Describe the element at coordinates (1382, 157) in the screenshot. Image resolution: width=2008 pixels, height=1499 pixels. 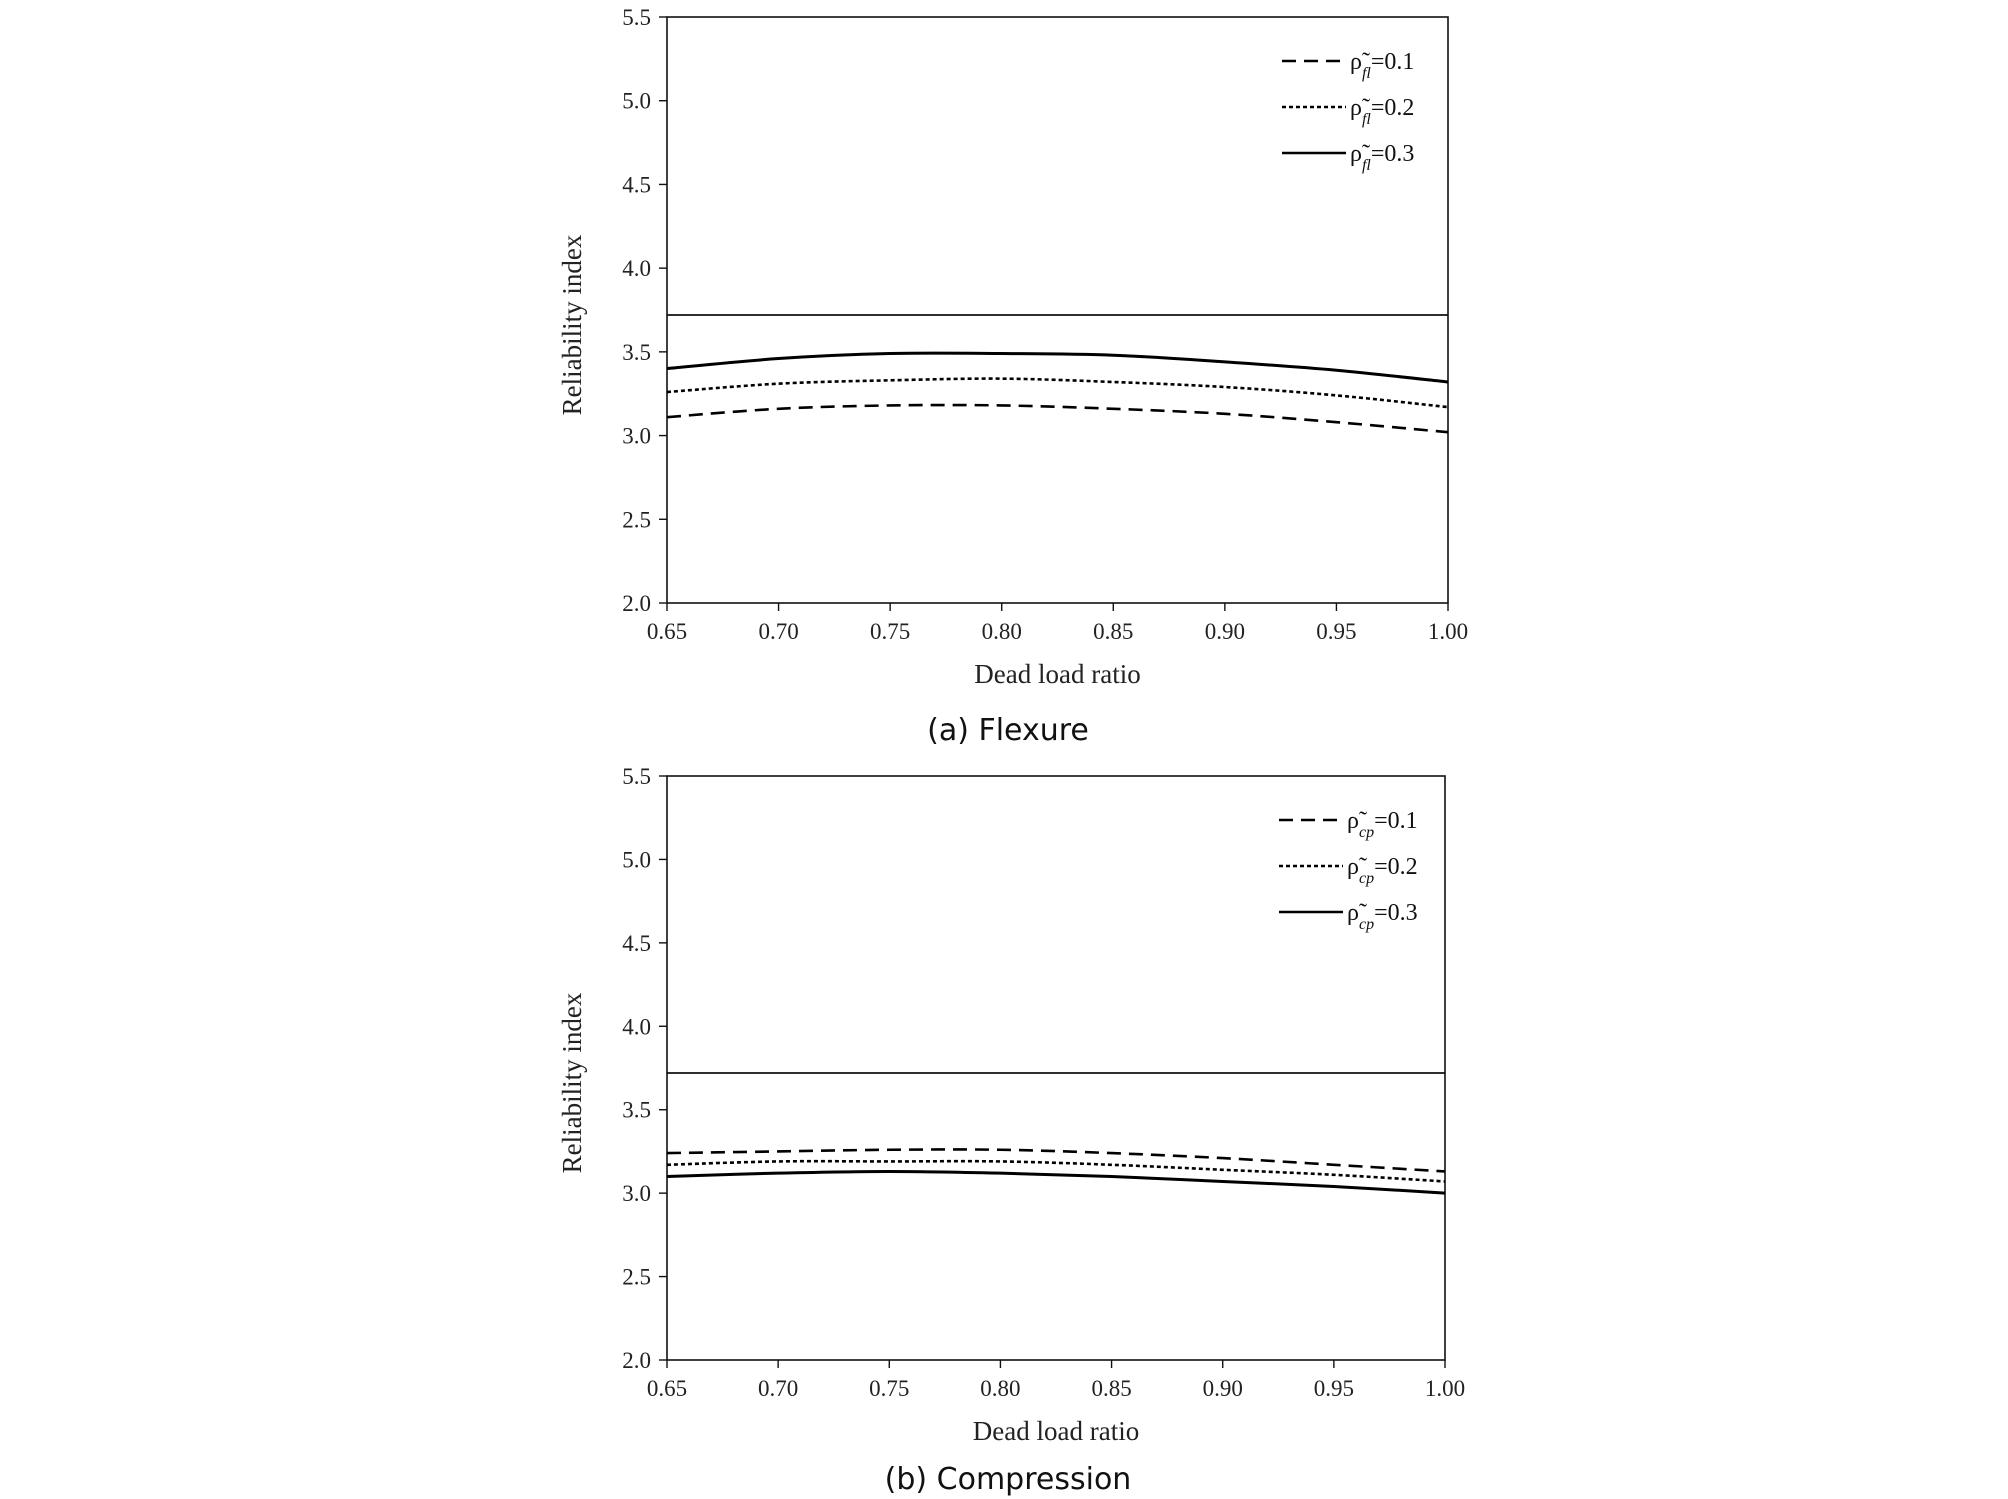
I see `legend-label-3: ρ̃fl=0.3` at that location.